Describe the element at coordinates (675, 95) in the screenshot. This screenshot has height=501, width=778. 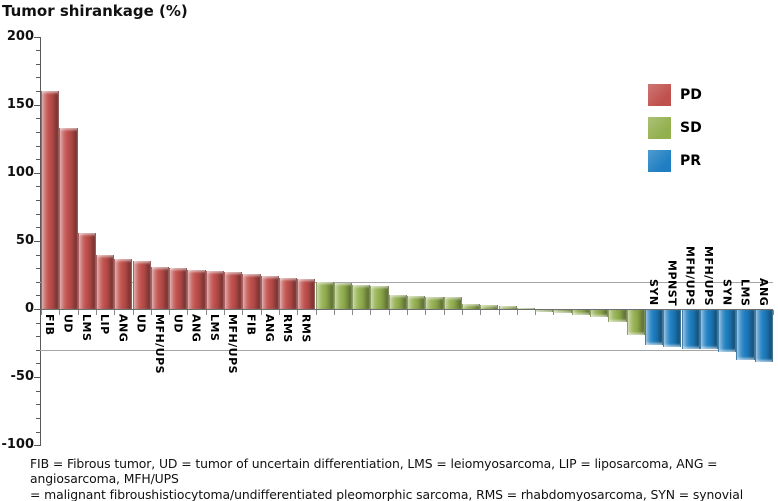
I see `legend-item-pd: PD` at that location.